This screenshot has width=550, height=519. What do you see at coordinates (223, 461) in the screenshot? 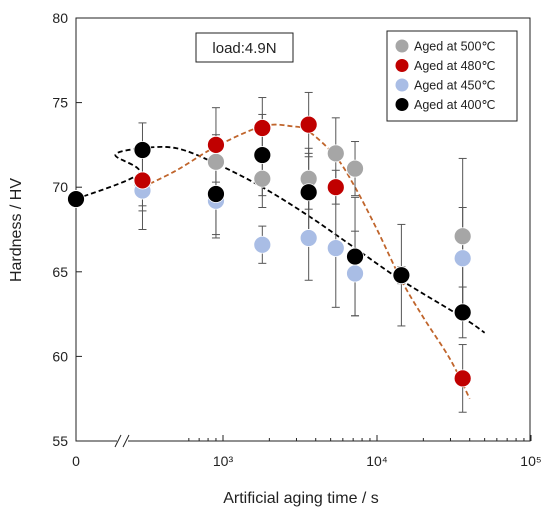
I see `x-tick-label: 10³` at bounding box center [223, 461].